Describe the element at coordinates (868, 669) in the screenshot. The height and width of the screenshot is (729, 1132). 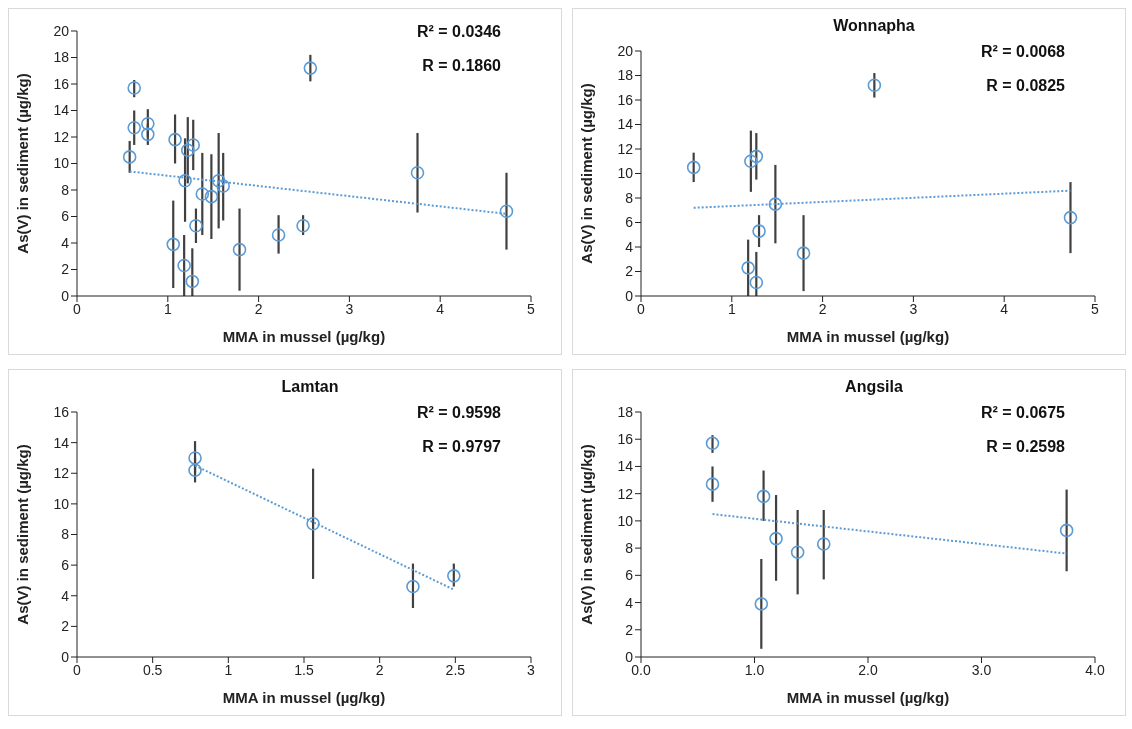
I see `x-tick-label: 2.0` at that location.